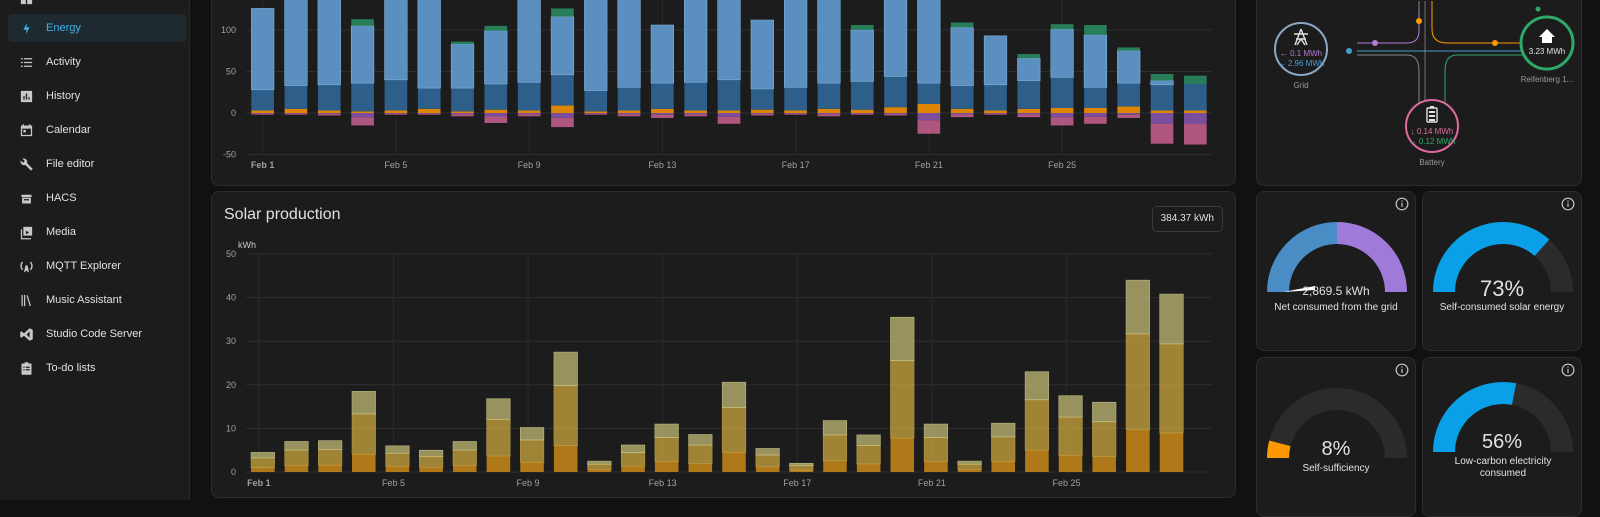 The height and width of the screenshot is (517, 1600). Describe the element at coordinates (263, 165) in the screenshot. I see `x-tick-label: Feb 1` at that location.